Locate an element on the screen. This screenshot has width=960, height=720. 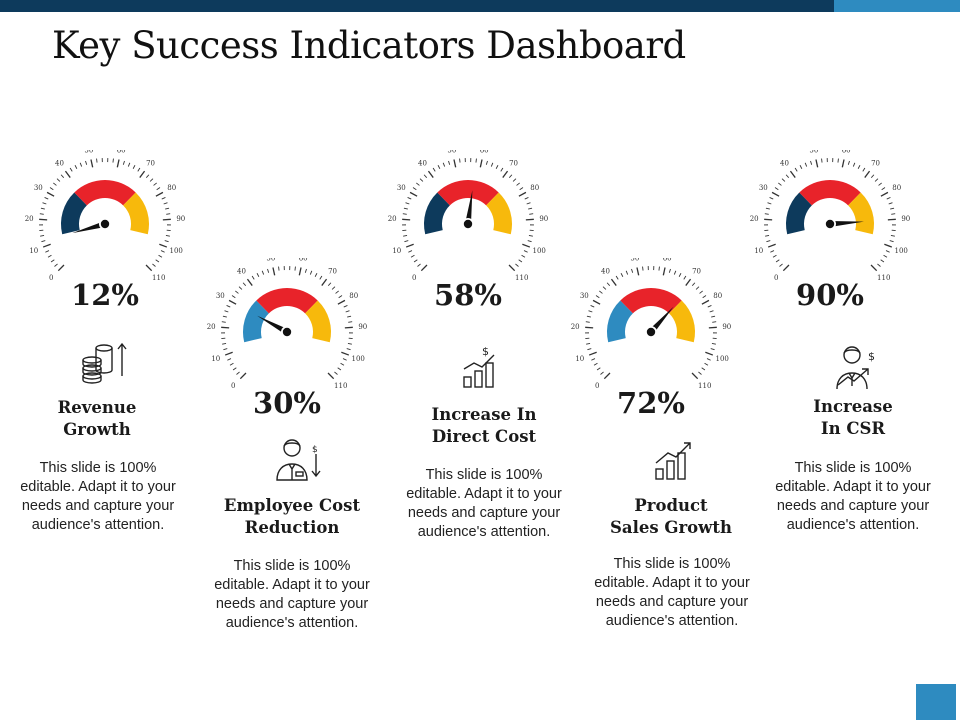
title-line: Direct Cost is located at coordinates (484, 436).